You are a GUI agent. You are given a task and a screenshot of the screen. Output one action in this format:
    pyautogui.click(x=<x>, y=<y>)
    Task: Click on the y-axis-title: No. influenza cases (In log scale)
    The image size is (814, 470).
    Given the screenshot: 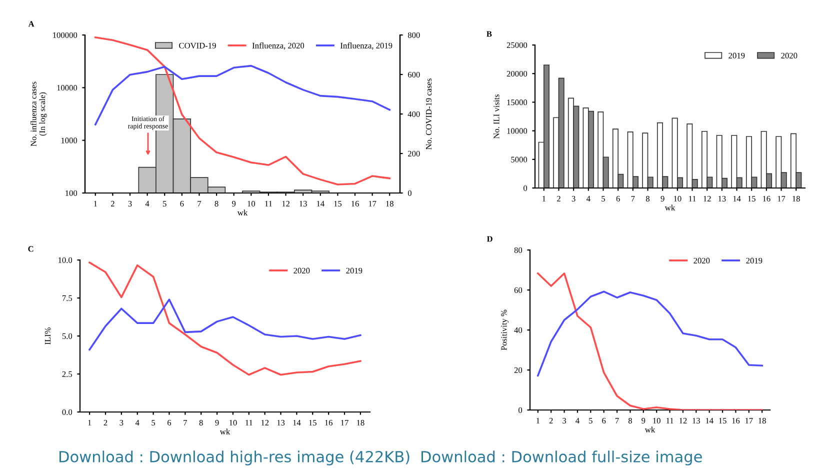 What is the action you would take?
    pyautogui.click(x=38, y=114)
    